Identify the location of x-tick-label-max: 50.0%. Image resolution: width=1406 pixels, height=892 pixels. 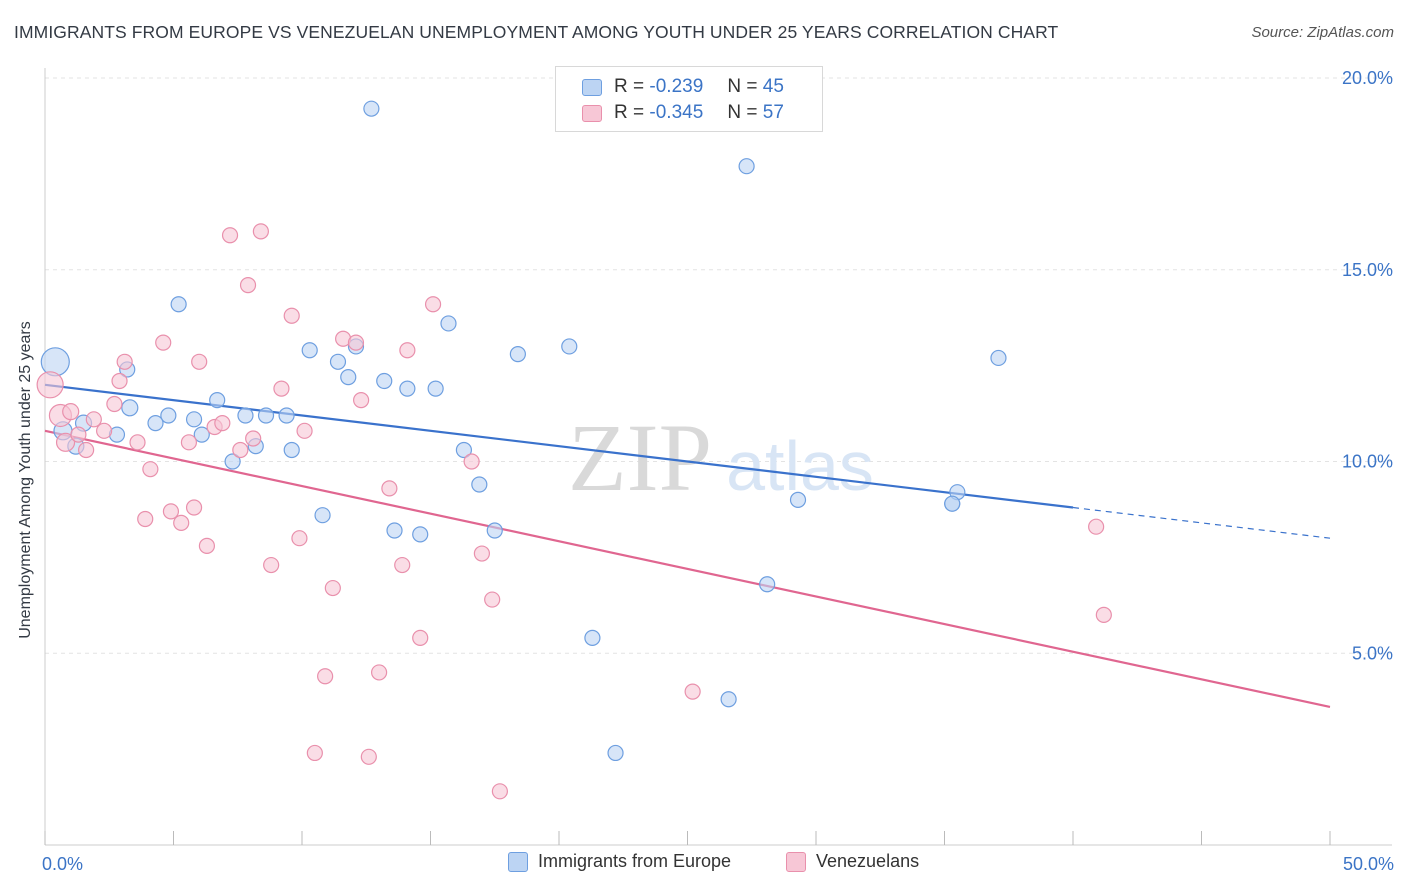
(1368, 864).